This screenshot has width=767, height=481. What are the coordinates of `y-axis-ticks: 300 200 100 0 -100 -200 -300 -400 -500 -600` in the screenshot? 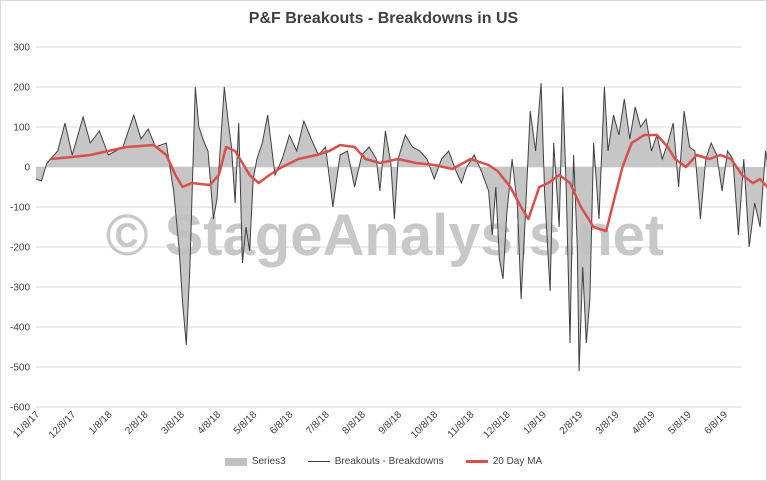 It's located at (20, 228).